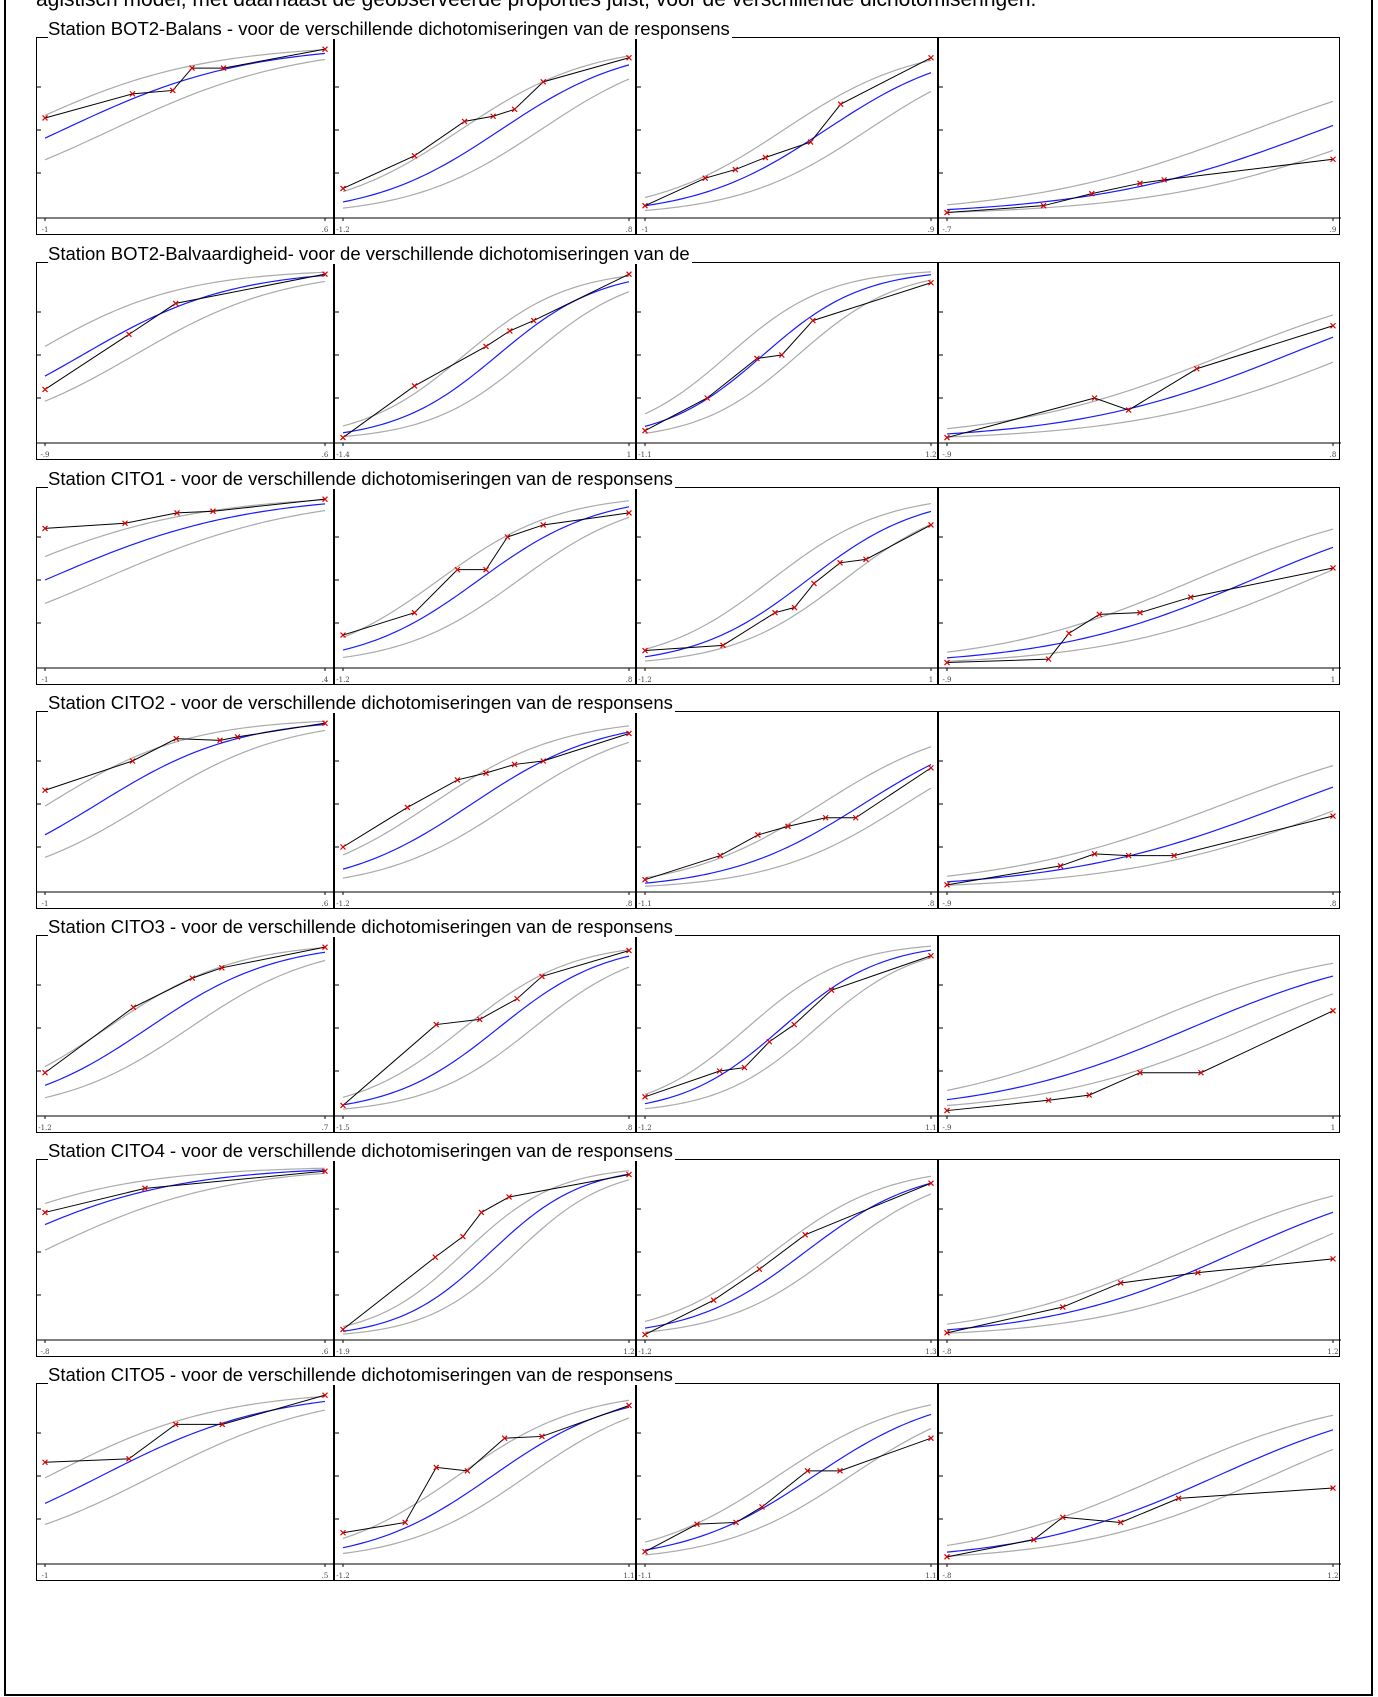 The image size is (1378, 1697). I want to click on x-tick-label-min: -1.1, so click(645, 1576).